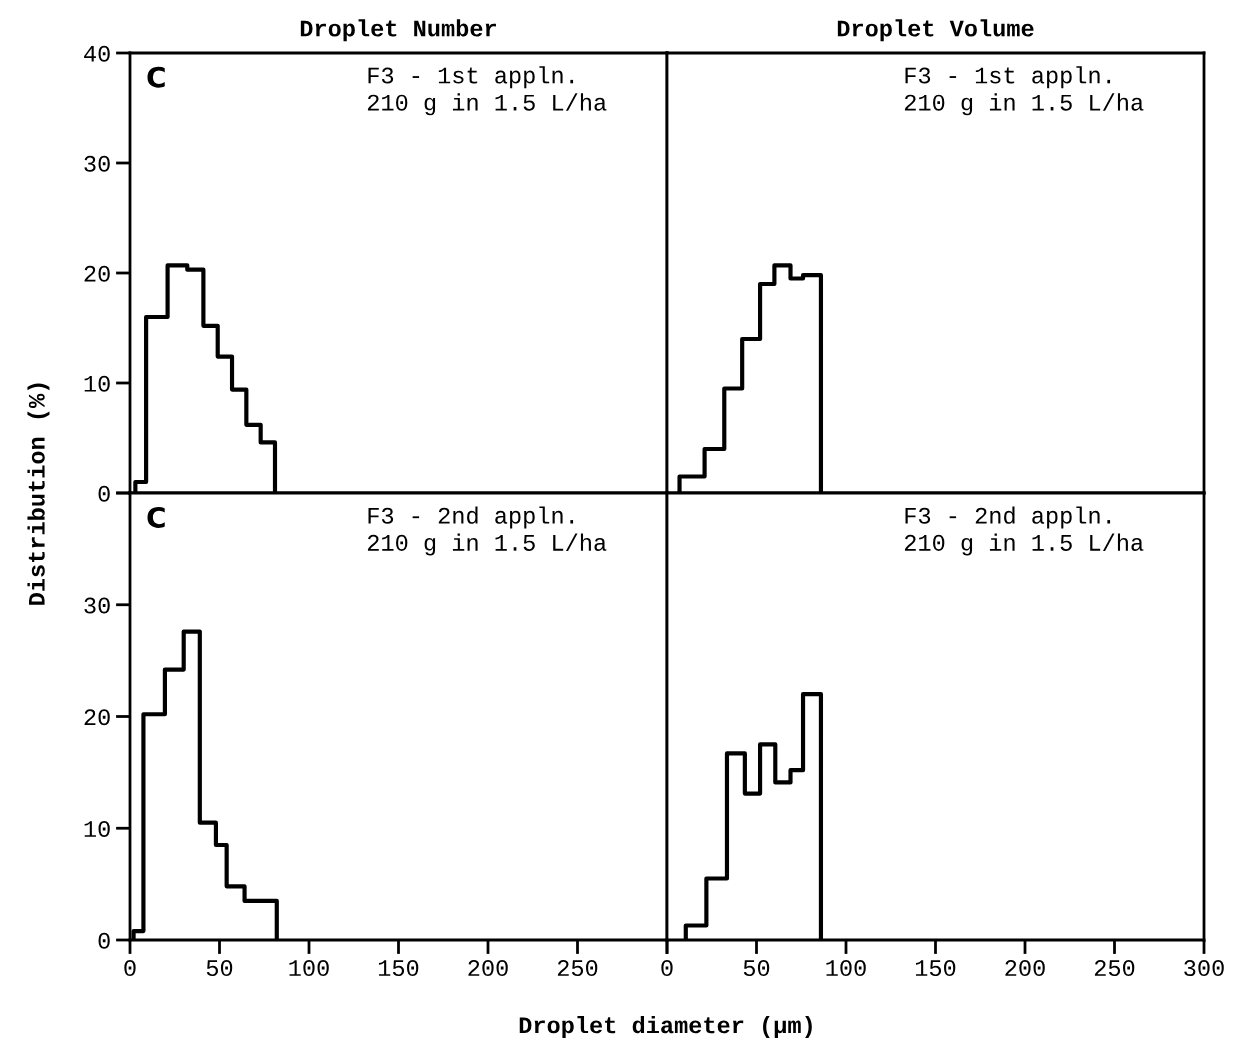  I want to click on chart-title: Droplet Number, so click(398, 30).